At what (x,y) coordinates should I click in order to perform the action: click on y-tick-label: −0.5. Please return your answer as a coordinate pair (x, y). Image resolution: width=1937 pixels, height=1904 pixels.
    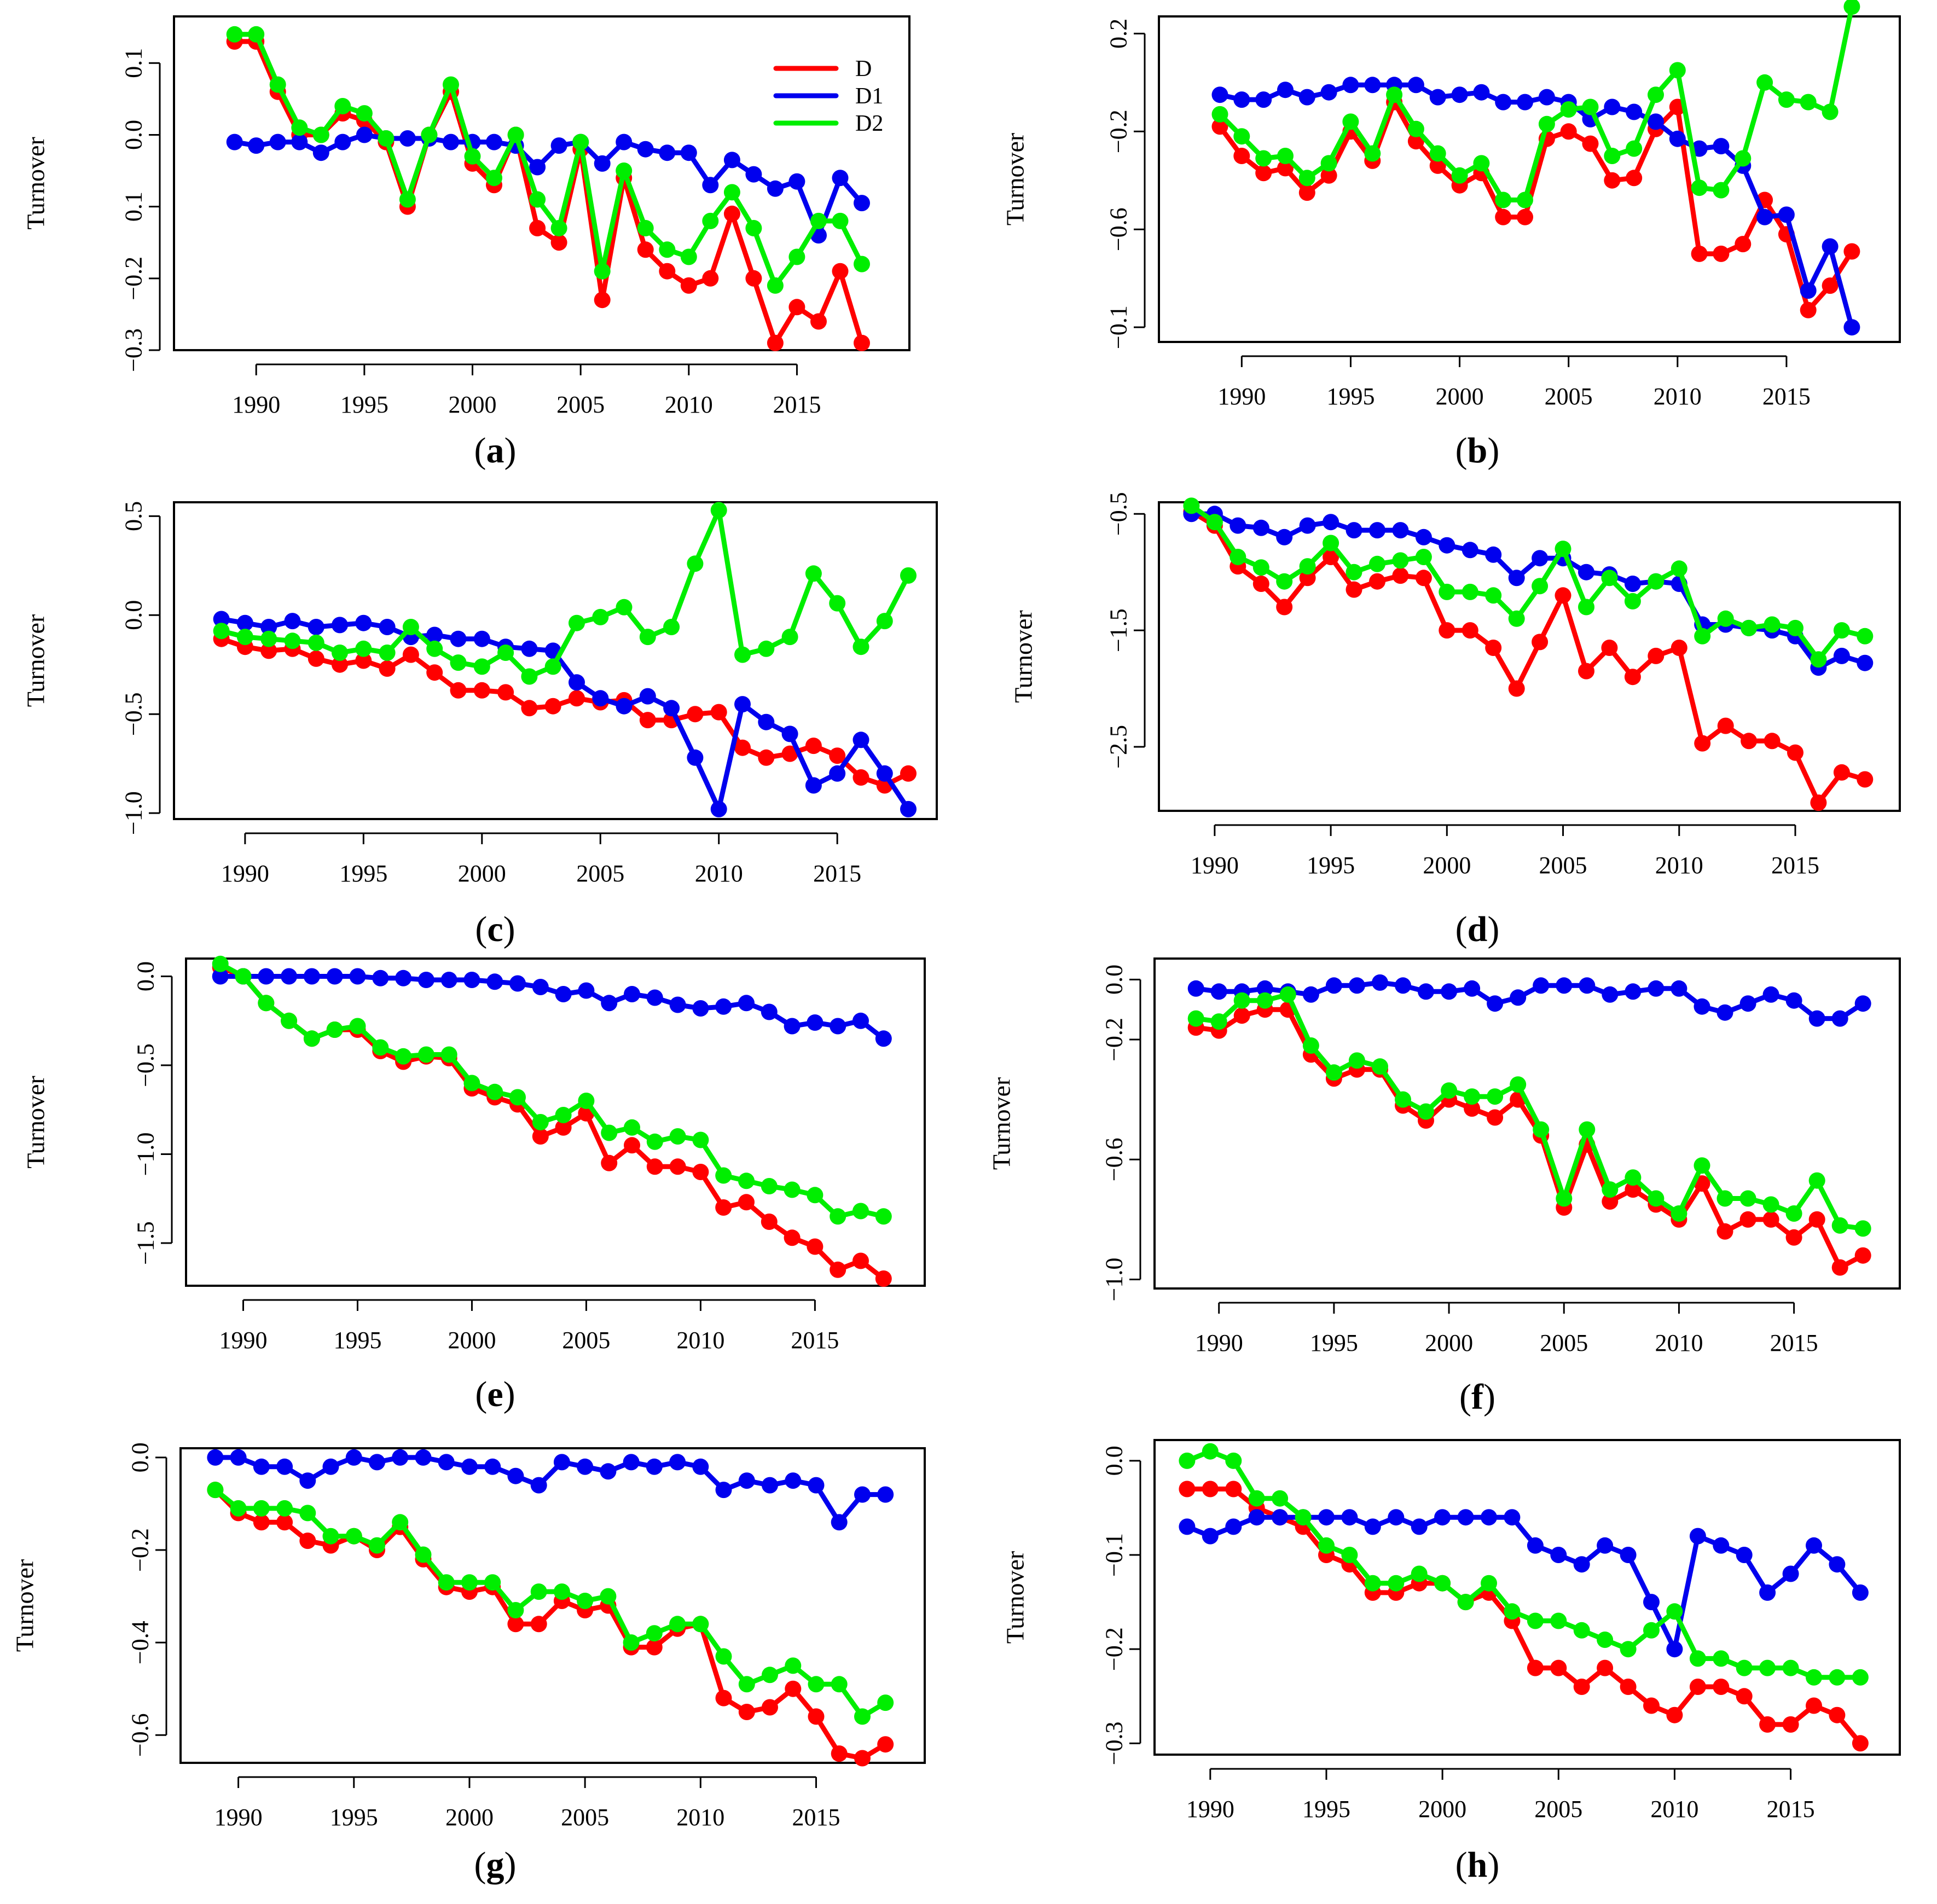
    Looking at the image, I should click on (1118, 514).